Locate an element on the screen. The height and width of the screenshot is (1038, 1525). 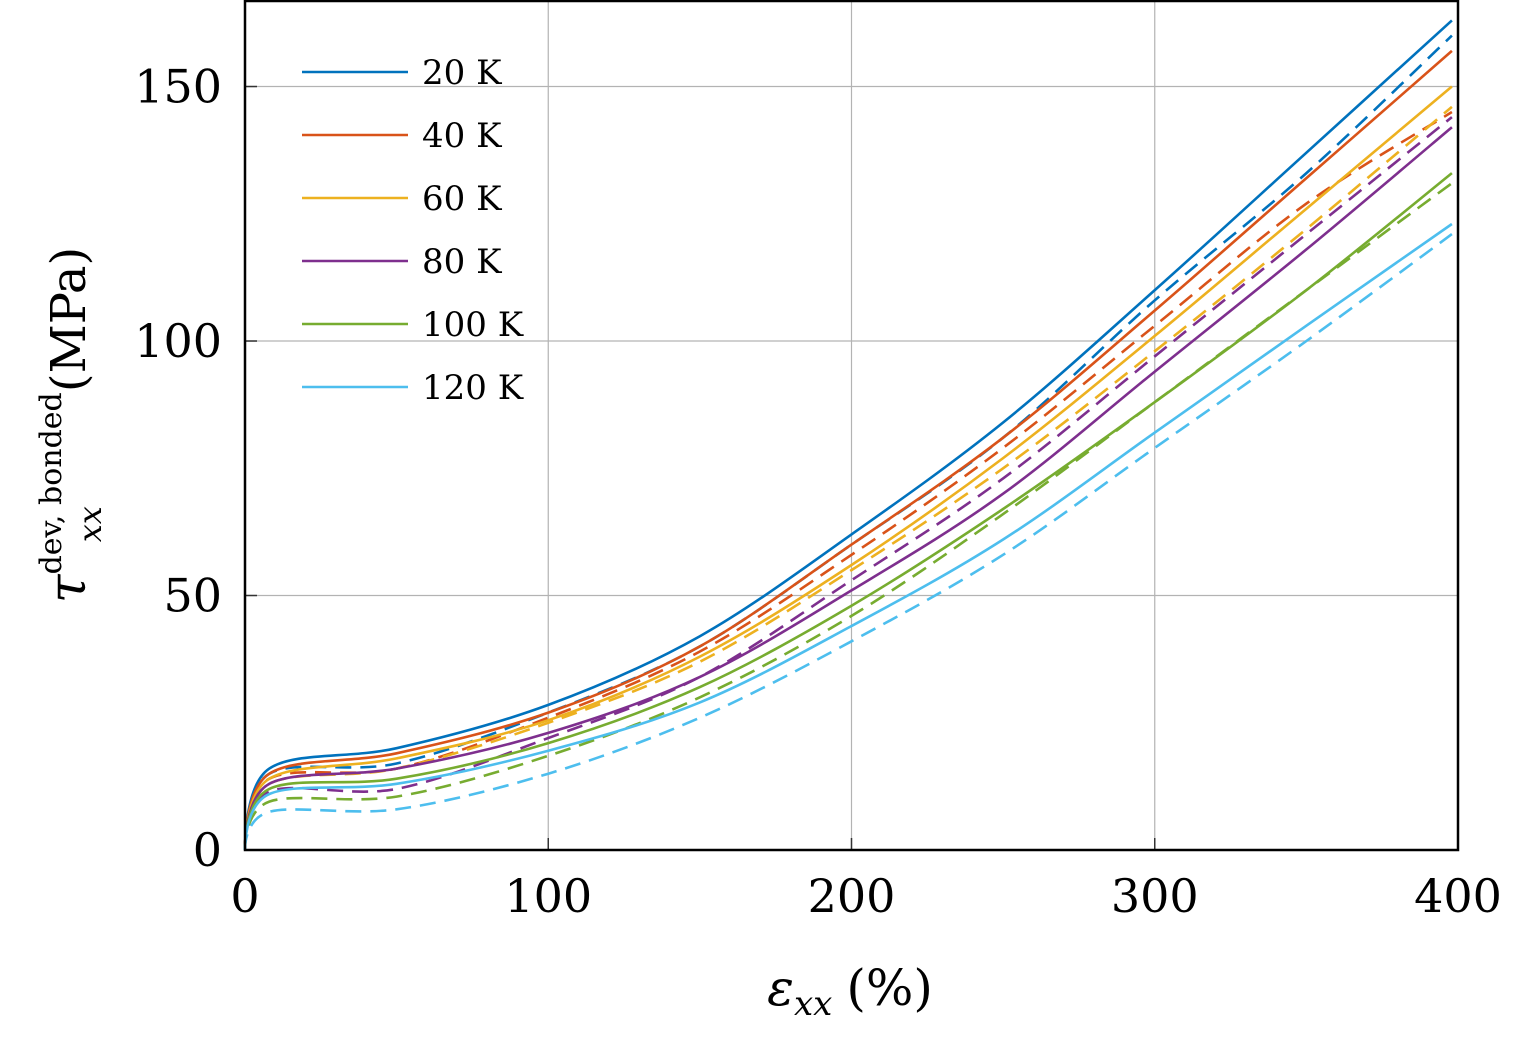
y-axis-title: τdev, bondedxx (MPa) is located at coordinates (71, 425).